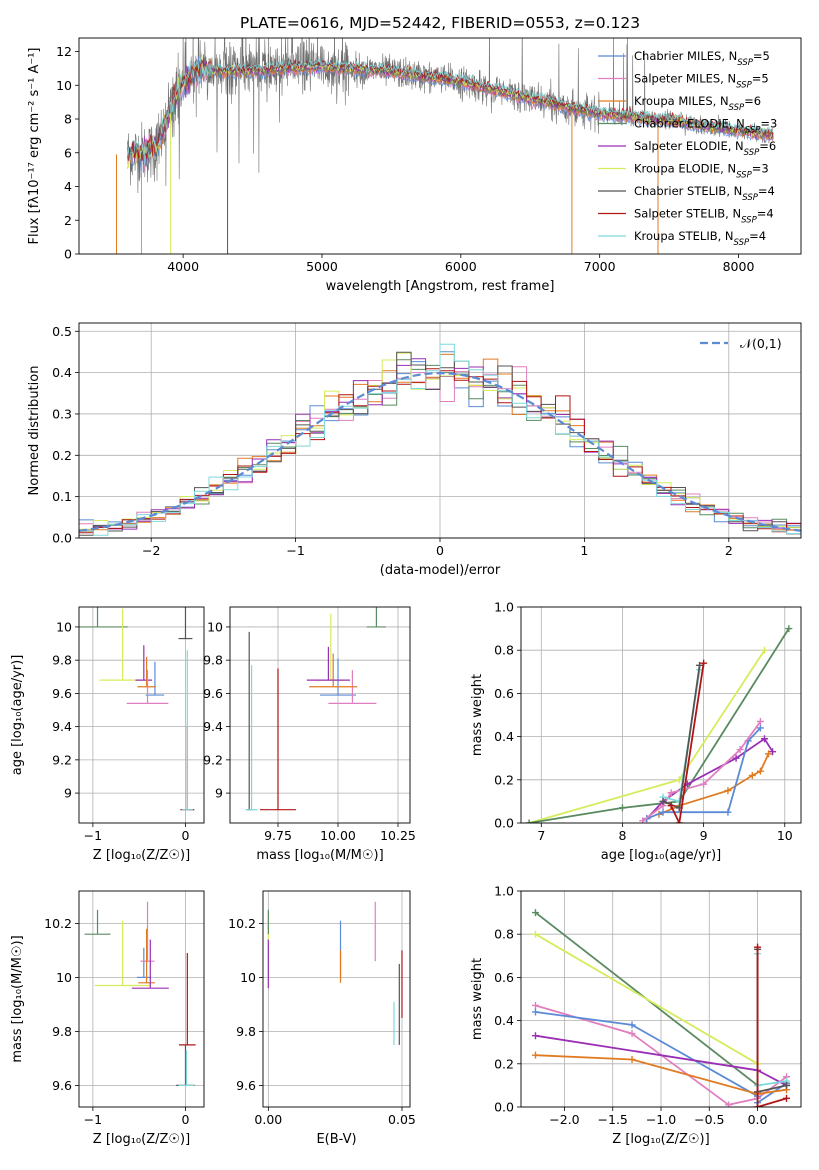 This screenshot has width=819, height=1170. I want to click on legend-label: Chabrier STELIB, NSSP=4, so click(704, 193).